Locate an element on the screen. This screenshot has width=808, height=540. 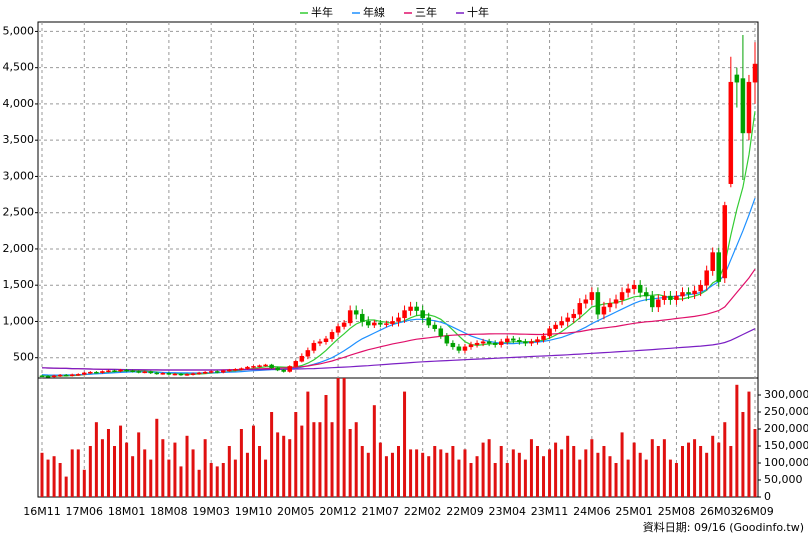
y-tick-label: 5,000 is located at coordinates (19, 30).